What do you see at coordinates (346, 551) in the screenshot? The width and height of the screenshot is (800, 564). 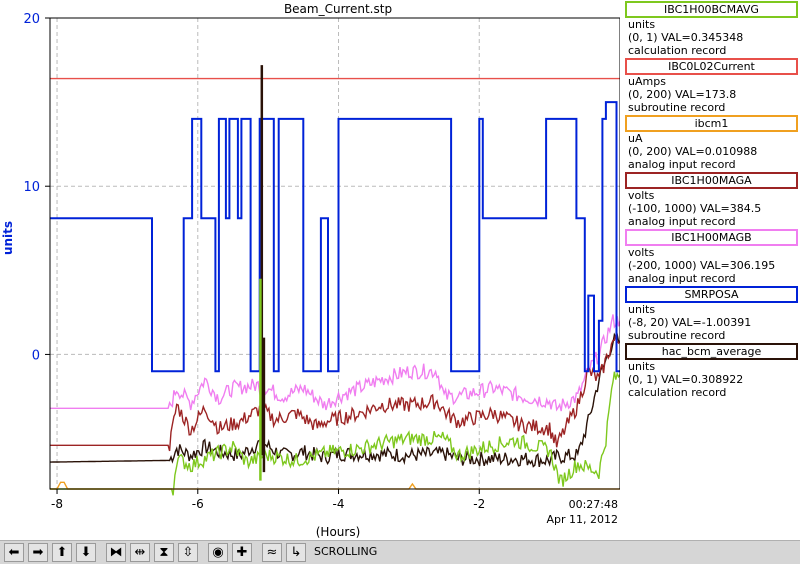 I see `scrolling-status: SCROLLING` at bounding box center [346, 551].